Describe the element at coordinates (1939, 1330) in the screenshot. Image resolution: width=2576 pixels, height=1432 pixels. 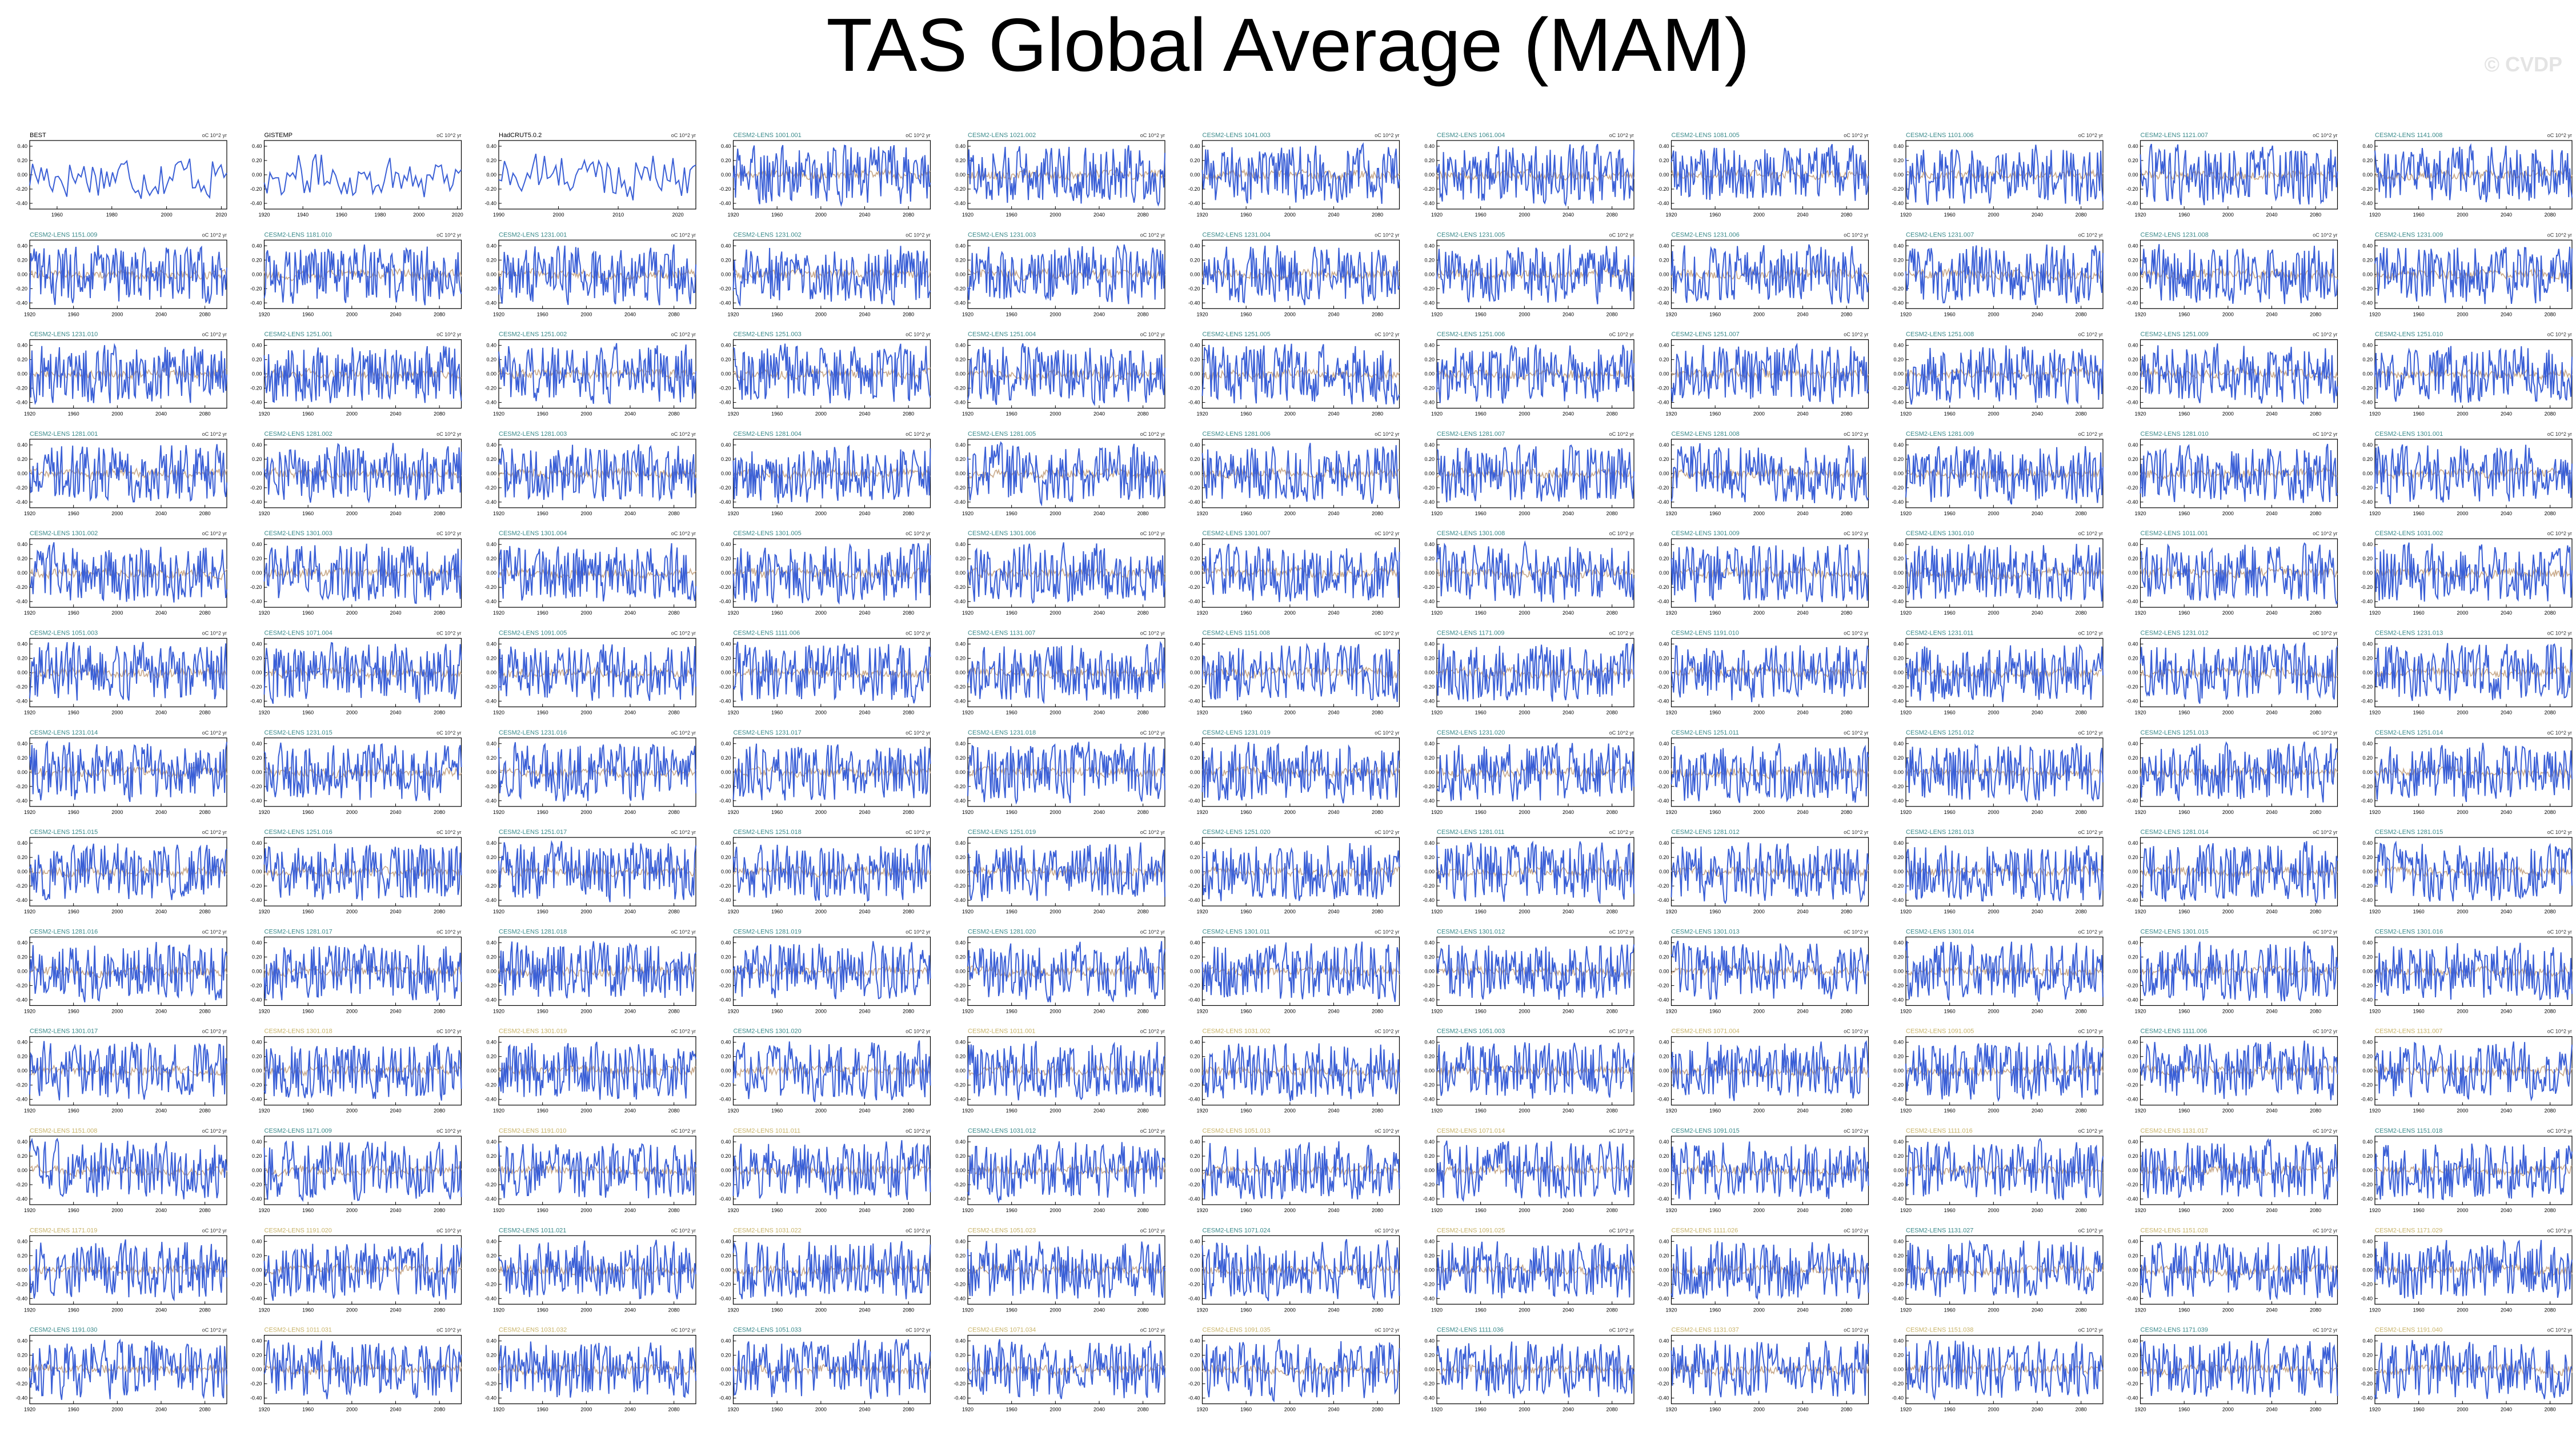
I see `panel-label: CESM2-LENS 1151.038` at that location.